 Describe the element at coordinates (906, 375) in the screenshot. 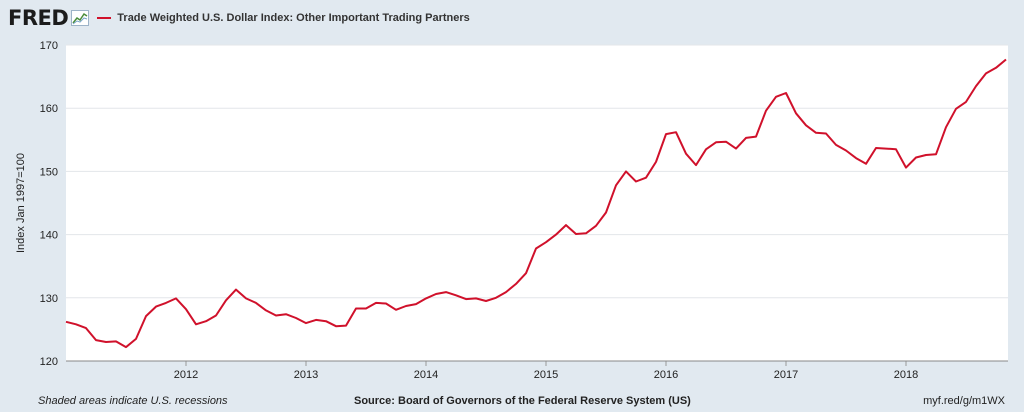

I see `x-tick-label: 2018` at that location.